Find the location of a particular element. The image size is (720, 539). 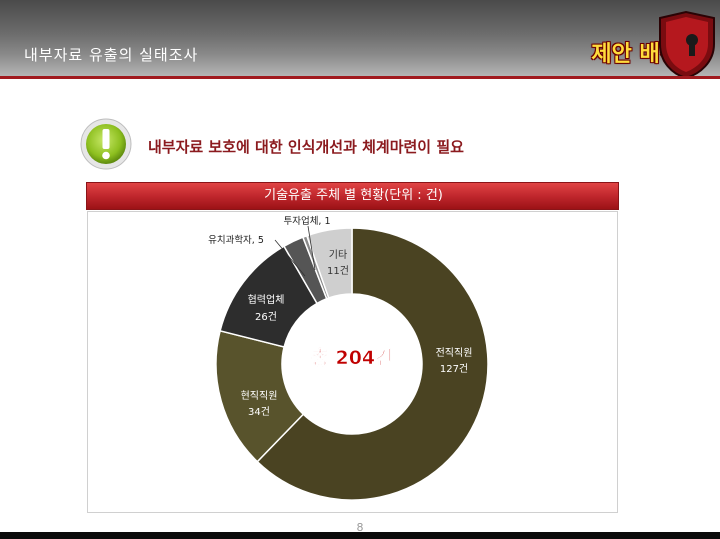

header-divider is located at coordinates (360, 77).